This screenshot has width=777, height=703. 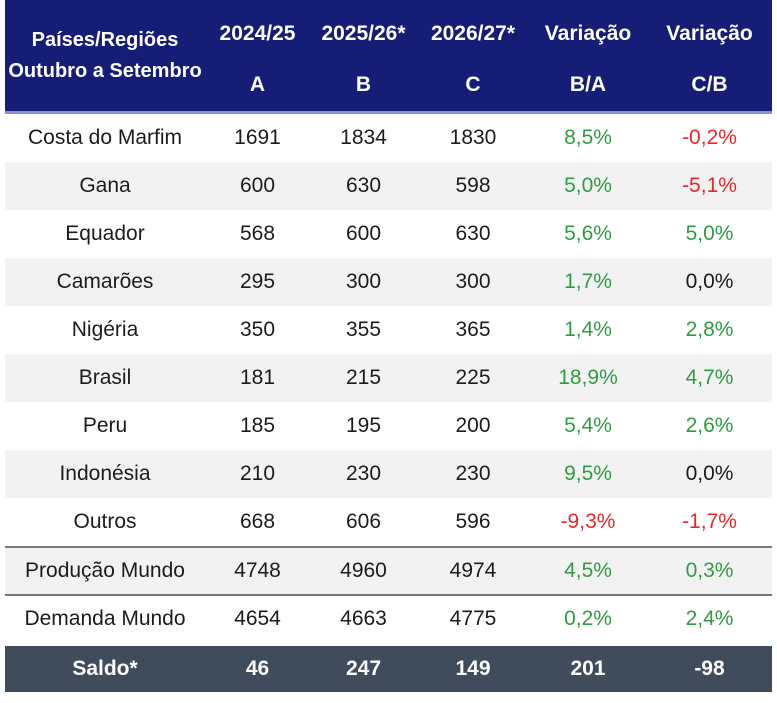 What do you see at coordinates (388, 570) in the screenshot?
I see `table-row-producao-mundo: Produção Mundo 4748 4960 4974 4,5% 0,3%` at bounding box center [388, 570].